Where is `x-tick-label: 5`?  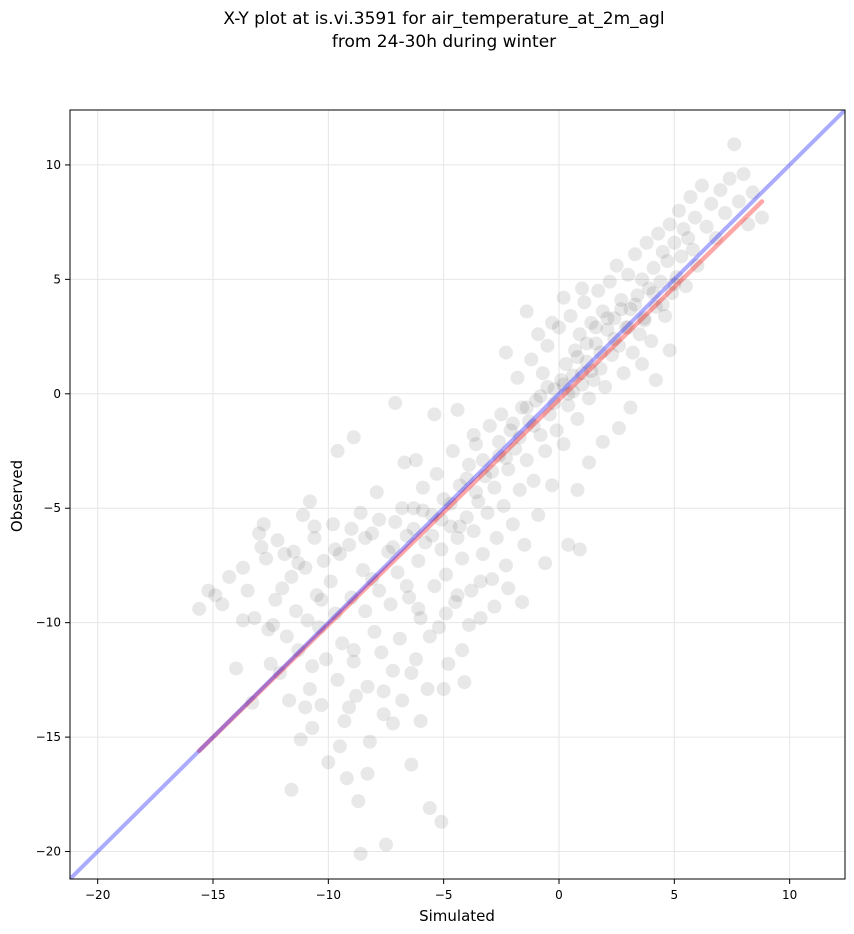
x-tick-label: 5 is located at coordinates (674, 895).